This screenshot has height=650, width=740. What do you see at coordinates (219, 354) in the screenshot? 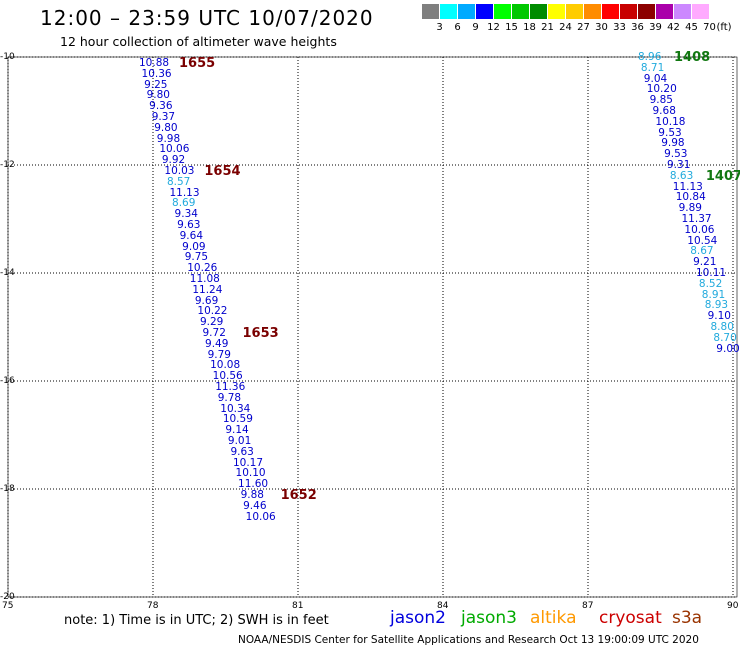
I see `wave-height-value: 9.79` at bounding box center [219, 354].